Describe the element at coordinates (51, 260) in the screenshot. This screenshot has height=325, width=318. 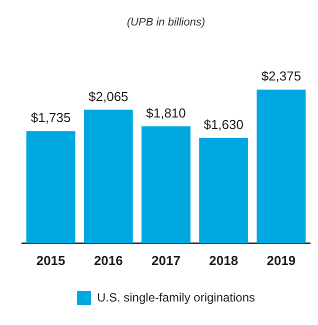
I see `x-tick-label: 2015` at that location.